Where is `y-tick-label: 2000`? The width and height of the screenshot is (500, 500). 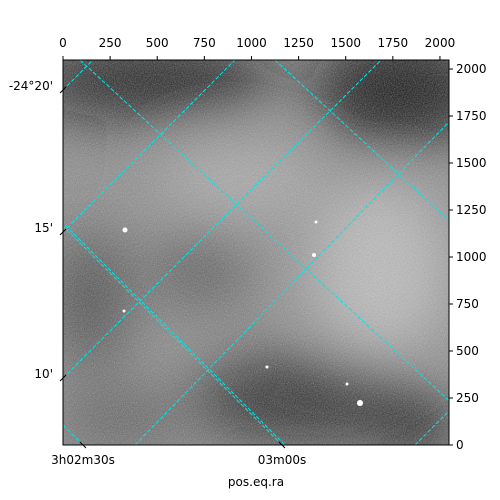 y-tick-label: 2000 is located at coordinates (471, 69).